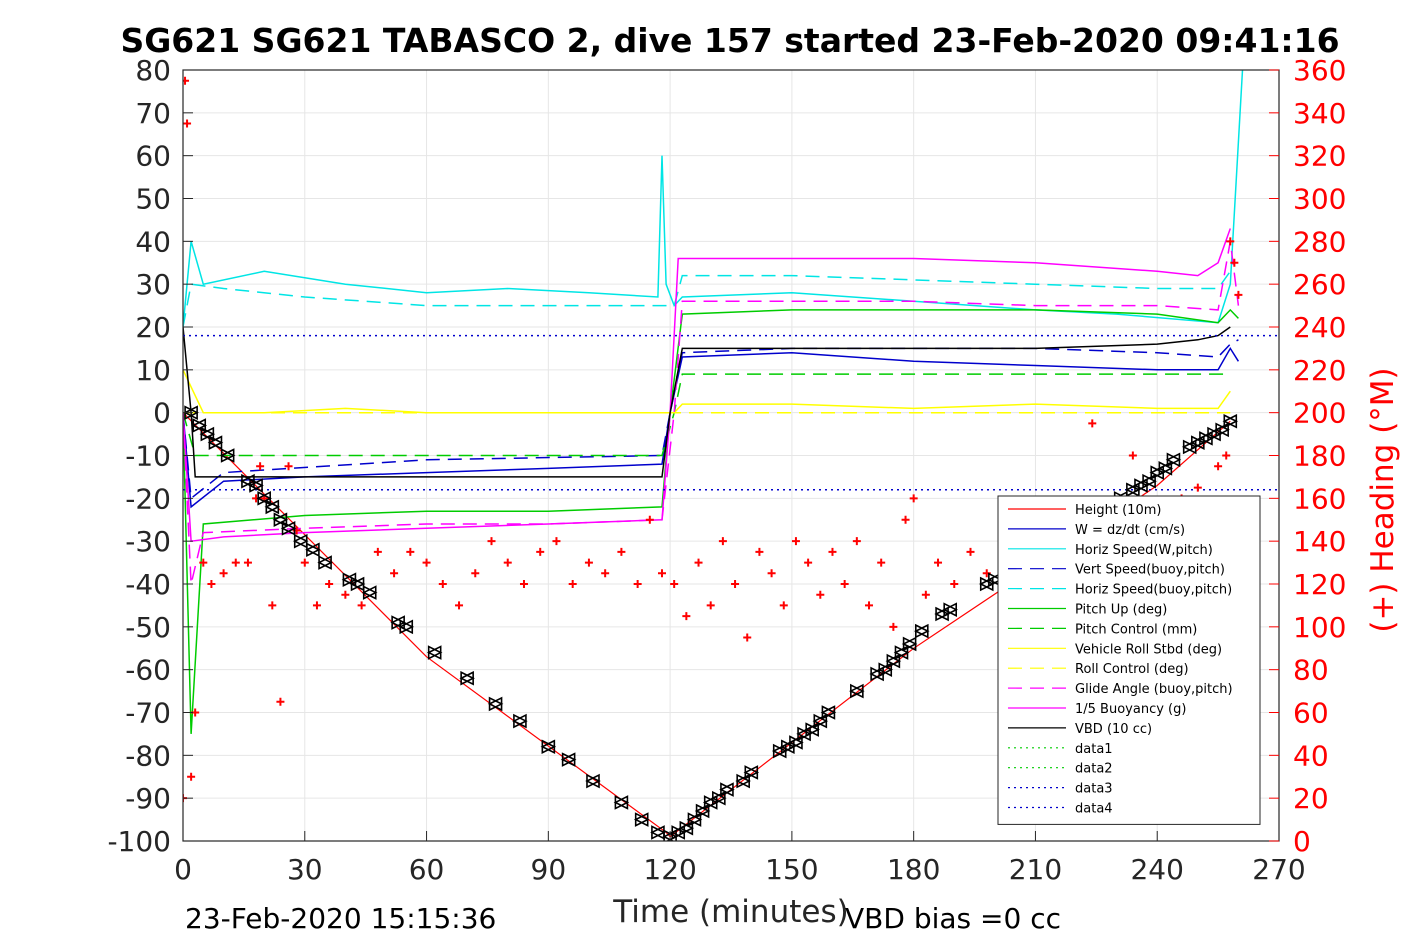 Image resolution: width=1417 pixels, height=945 pixels. What do you see at coordinates (1132, 669) in the screenshot?
I see `legend-entry: Roll Control (deg)` at bounding box center [1132, 669].